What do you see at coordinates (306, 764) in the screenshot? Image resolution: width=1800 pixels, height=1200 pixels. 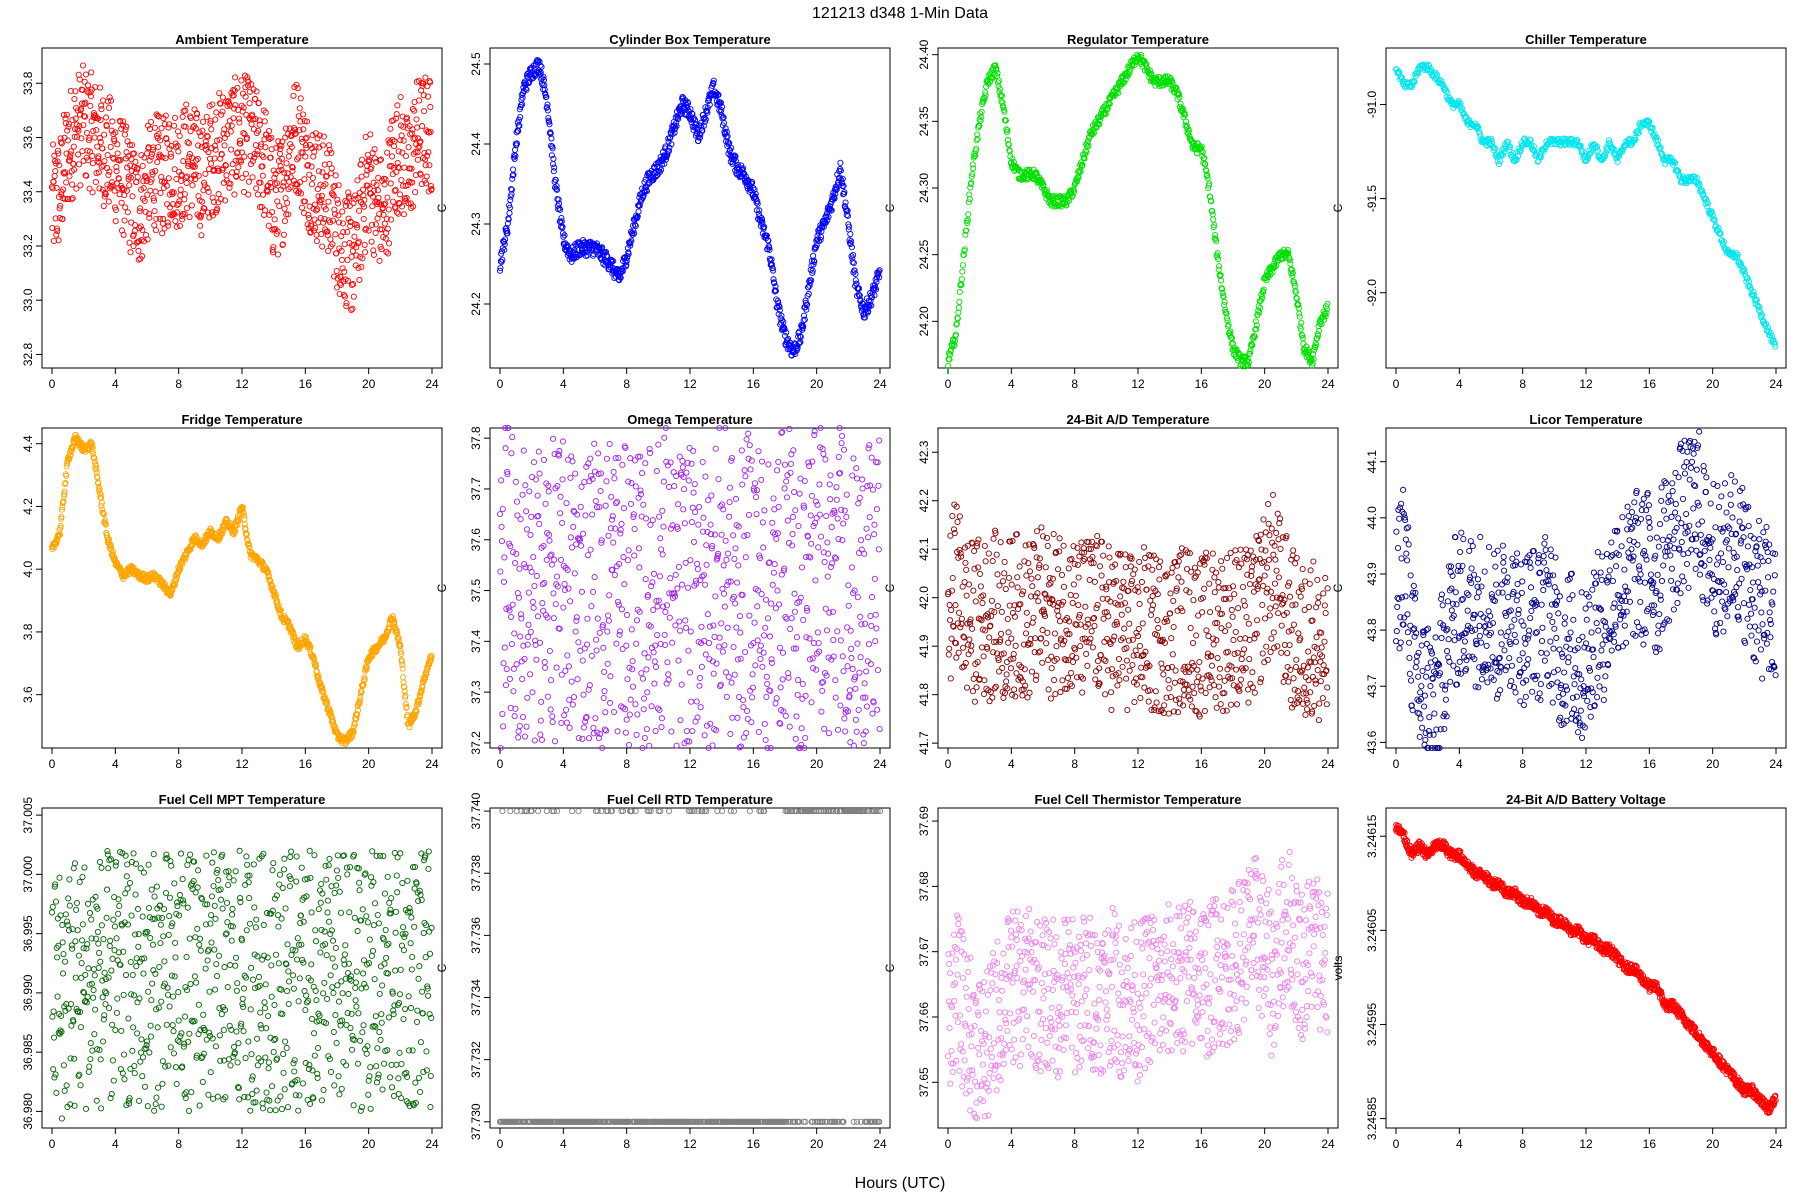 I see `x-tick-label: 16` at bounding box center [306, 764].